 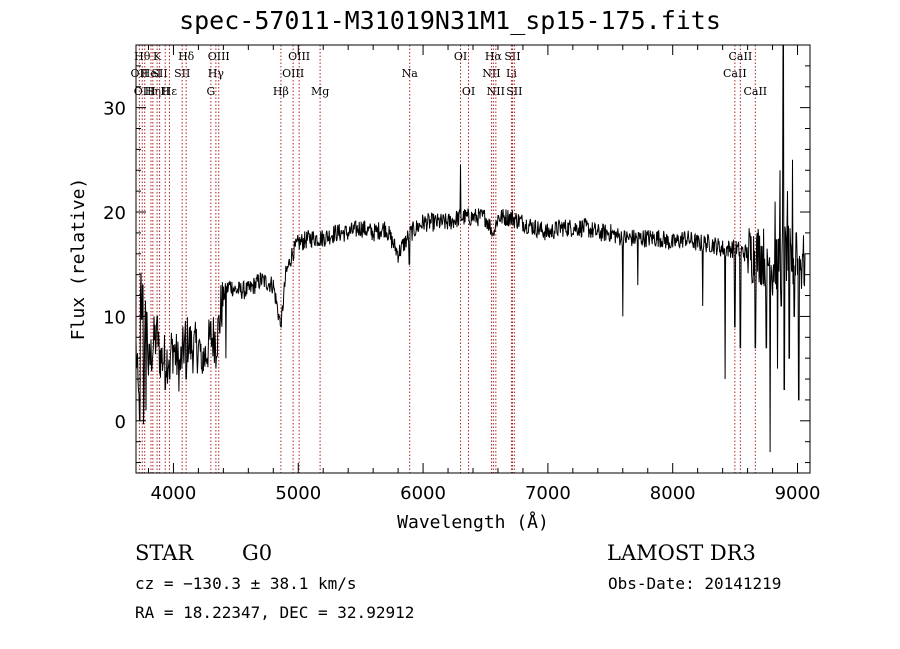 I want to click on reference-line-label-9: SII, so click(x=182, y=73).